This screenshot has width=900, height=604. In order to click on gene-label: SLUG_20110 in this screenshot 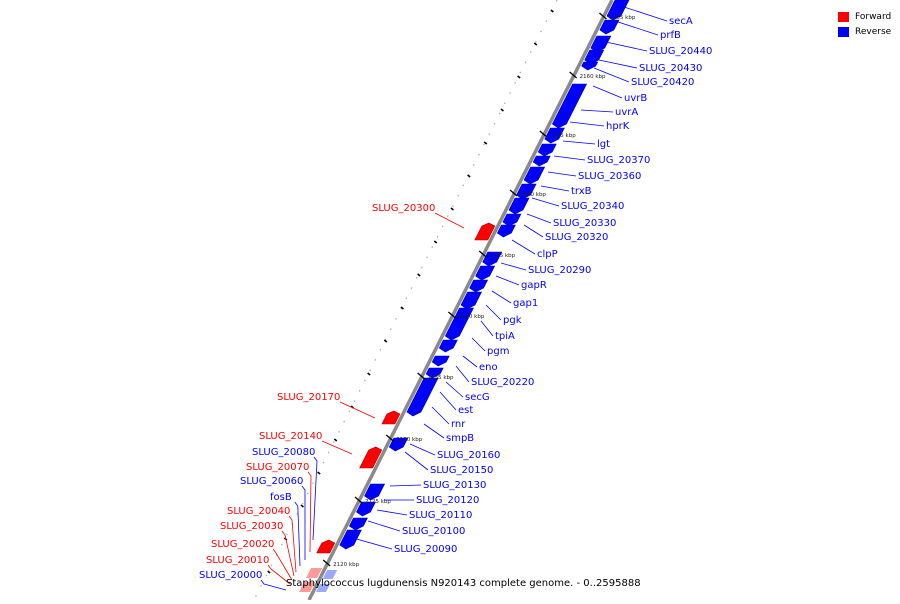, I will do `click(440, 515)`.